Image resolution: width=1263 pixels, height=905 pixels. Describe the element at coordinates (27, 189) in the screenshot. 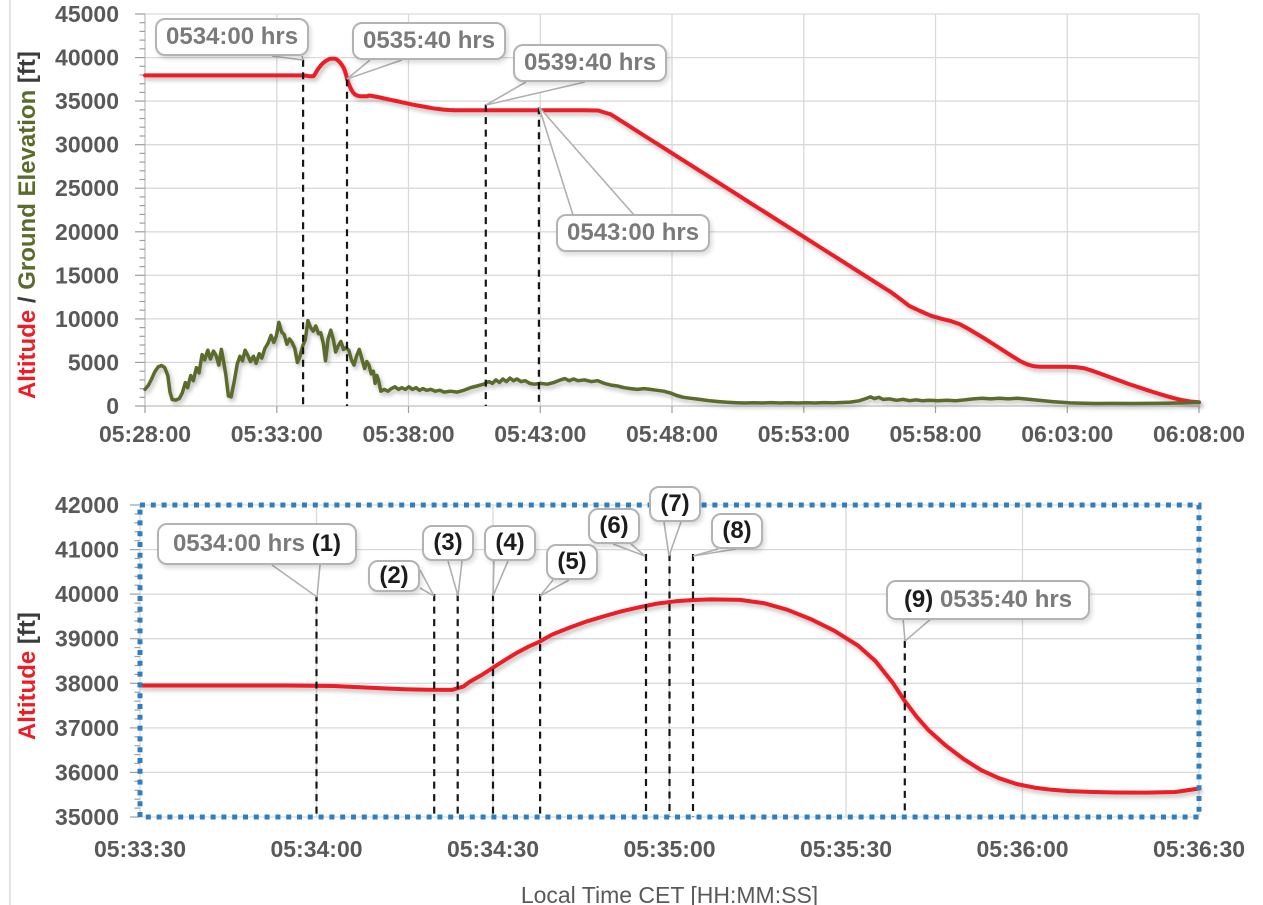

I see `y-title-ground-elevation: Ground Elevation` at that location.